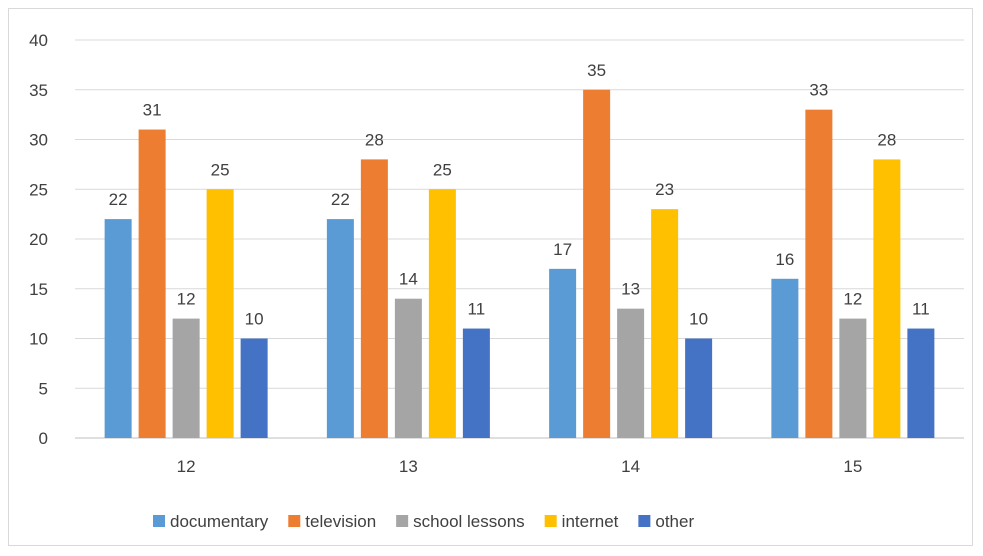 Image resolution: width=983 pixels, height=556 pixels. I want to click on legend-label: television, so click(340, 521).